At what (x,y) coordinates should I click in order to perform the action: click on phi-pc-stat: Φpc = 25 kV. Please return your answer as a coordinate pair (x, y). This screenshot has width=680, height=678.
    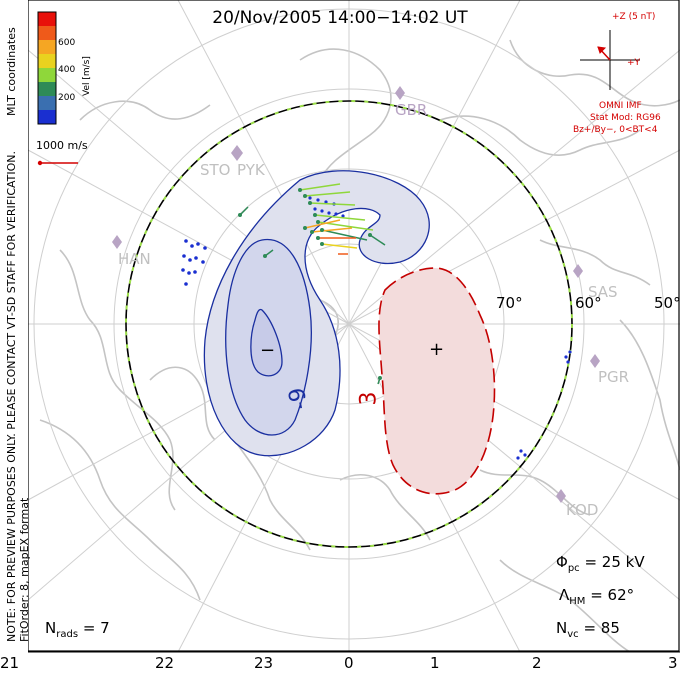
    Looking at the image, I should click on (600, 563).